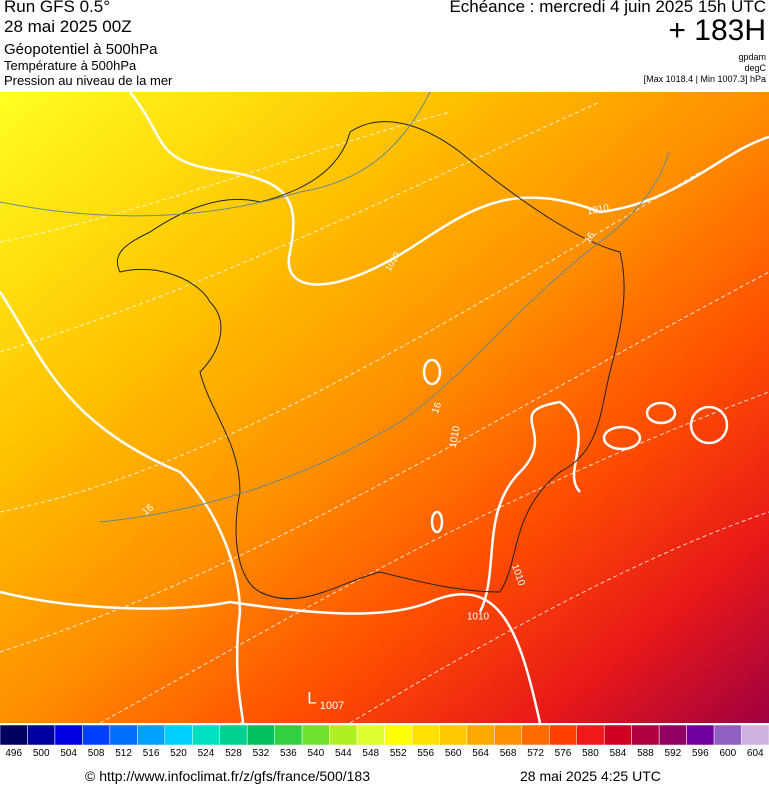  I want to click on generated-time: 28 mai 2025 4:25 UTC, so click(590, 776).